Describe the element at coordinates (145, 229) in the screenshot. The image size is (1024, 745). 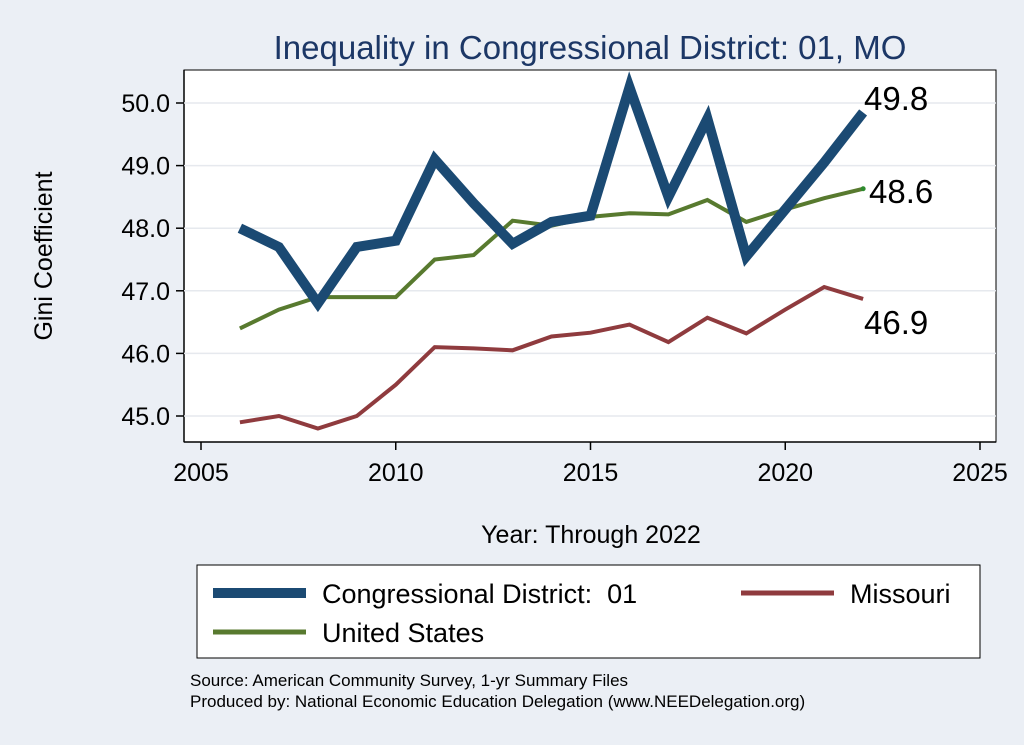
I see `y-tick-label-48.0: 48.0` at that location.